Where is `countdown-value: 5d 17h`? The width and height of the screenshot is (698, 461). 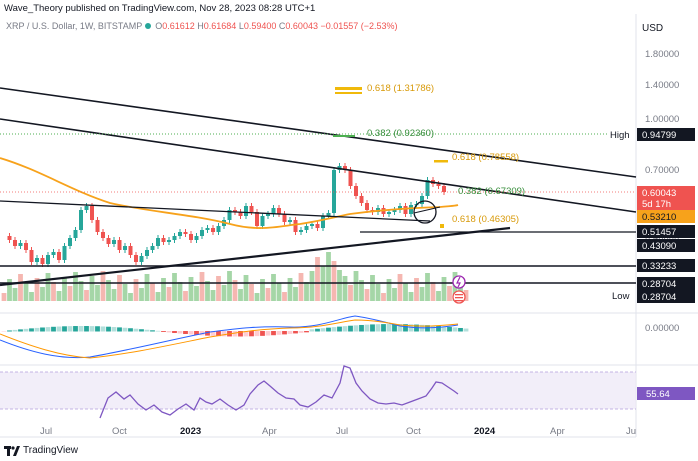
countdown-value: 5d 17h is located at coordinates (656, 204).